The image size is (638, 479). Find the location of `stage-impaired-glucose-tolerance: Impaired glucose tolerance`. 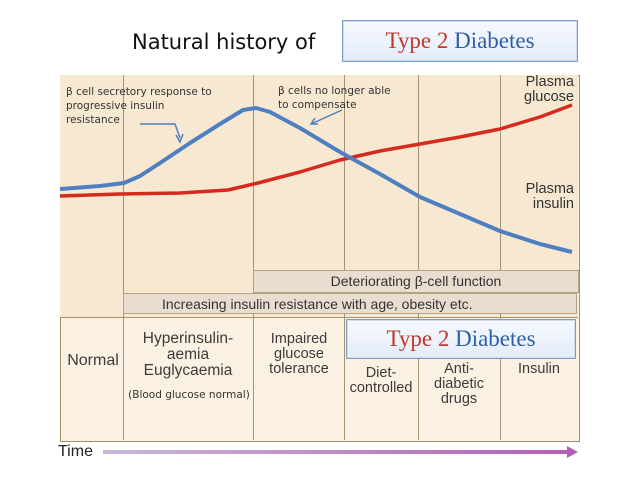

stage-impaired-glucose-tolerance: Impaired glucose tolerance is located at coordinates (299, 354).